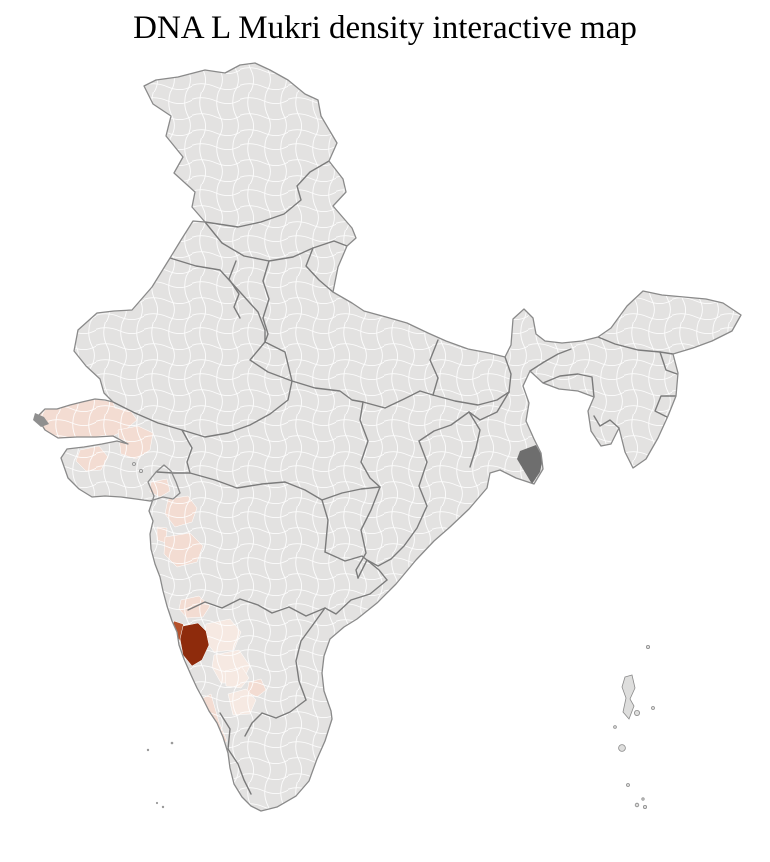  What do you see at coordinates (634, 727) in the screenshot?
I see `andaman-nicobar-islands` at bounding box center [634, 727].